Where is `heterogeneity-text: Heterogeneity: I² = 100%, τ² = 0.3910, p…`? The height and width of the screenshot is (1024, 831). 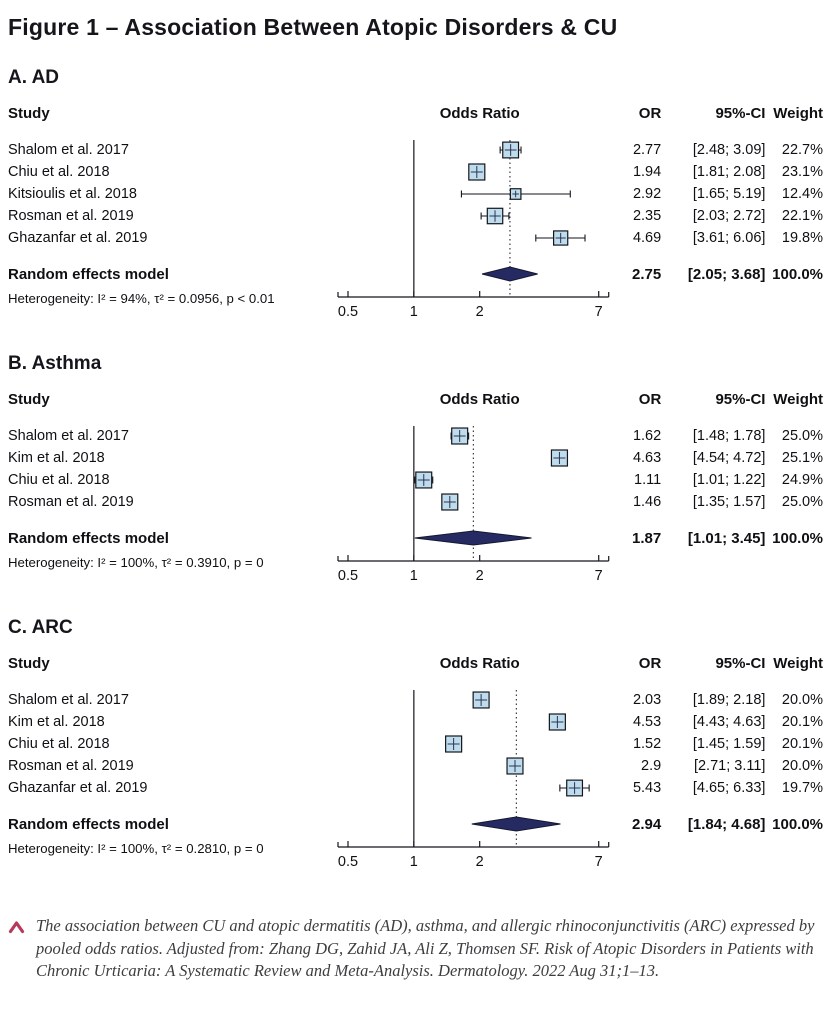
heterogeneity-text: Heterogeneity: I² = 100%, τ² = 0.3910, p… is located at coordinates (136, 562).